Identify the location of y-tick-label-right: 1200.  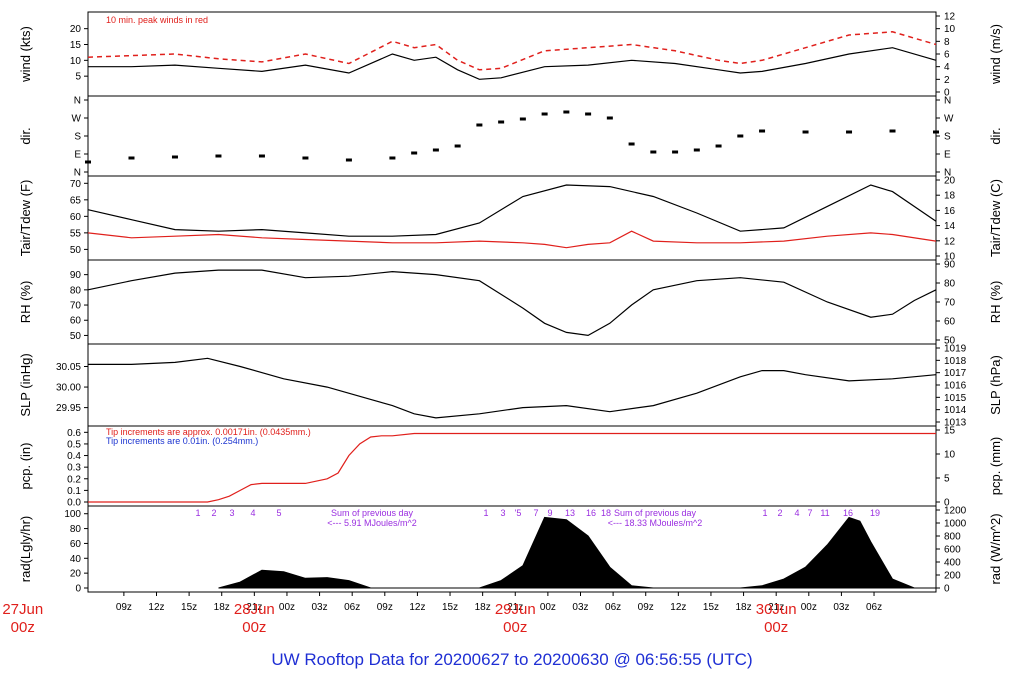
(955, 511).